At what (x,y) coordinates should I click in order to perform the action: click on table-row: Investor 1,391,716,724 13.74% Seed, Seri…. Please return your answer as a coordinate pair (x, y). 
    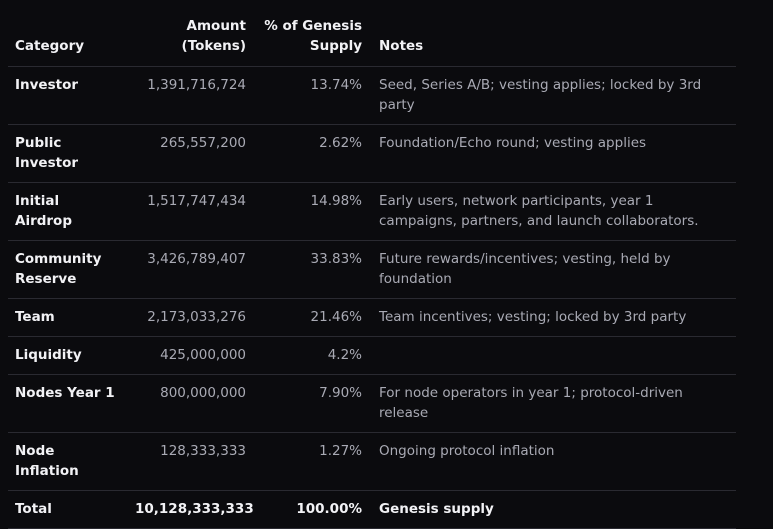
    Looking at the image, I should click on (372, 95).